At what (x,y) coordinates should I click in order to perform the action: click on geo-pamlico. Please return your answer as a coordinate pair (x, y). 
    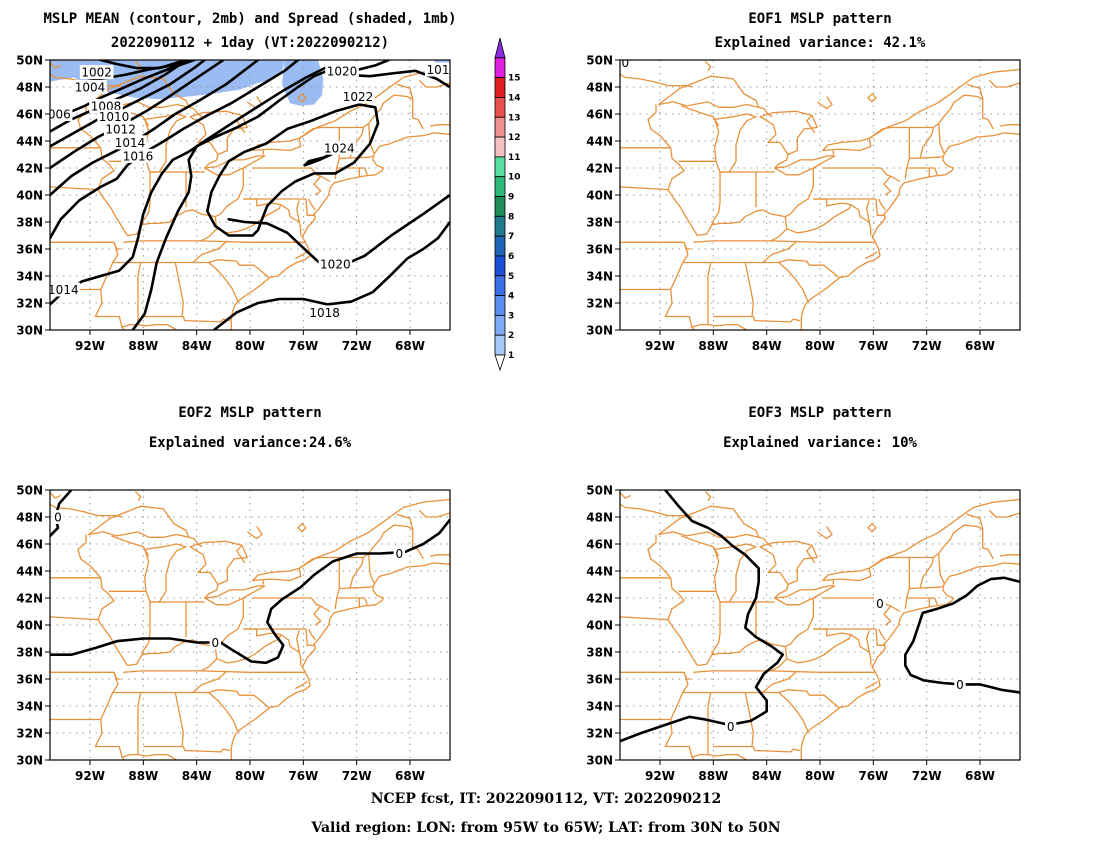
    Looking at the image, I should click on (871, 685).